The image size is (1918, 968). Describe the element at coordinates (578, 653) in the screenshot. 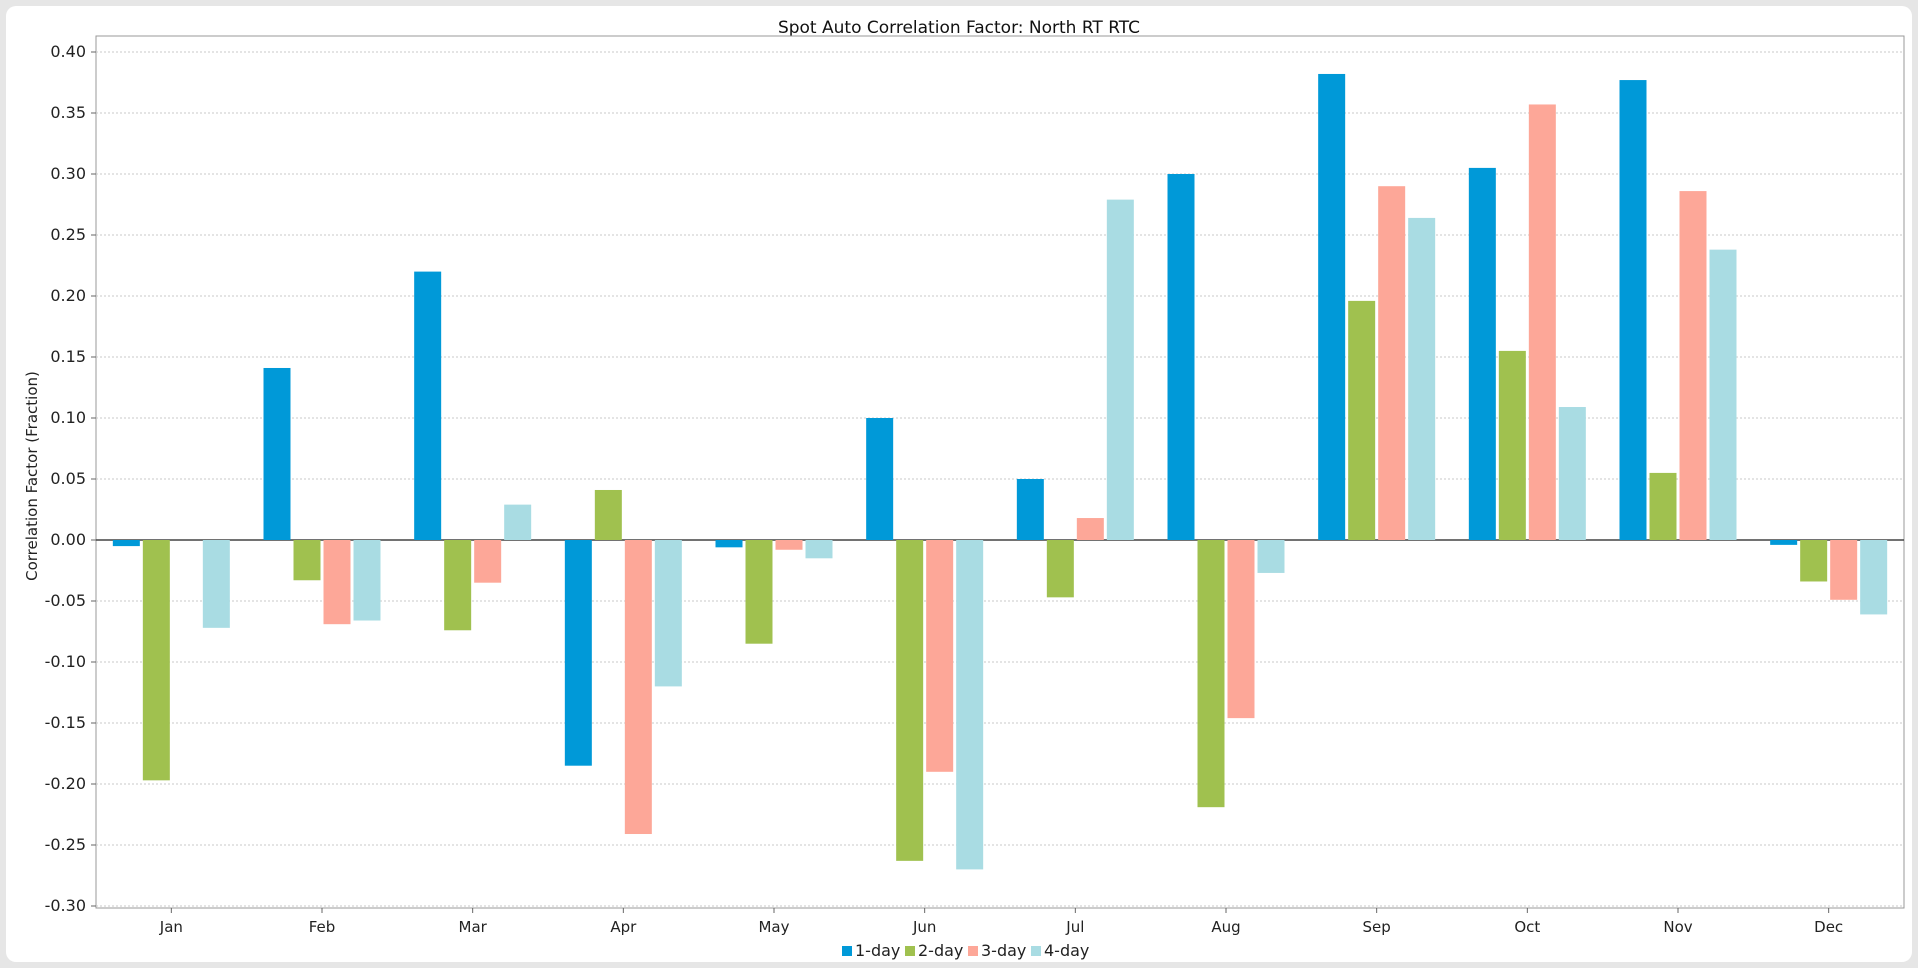

I see `bar-1-day-Apr` at that location.